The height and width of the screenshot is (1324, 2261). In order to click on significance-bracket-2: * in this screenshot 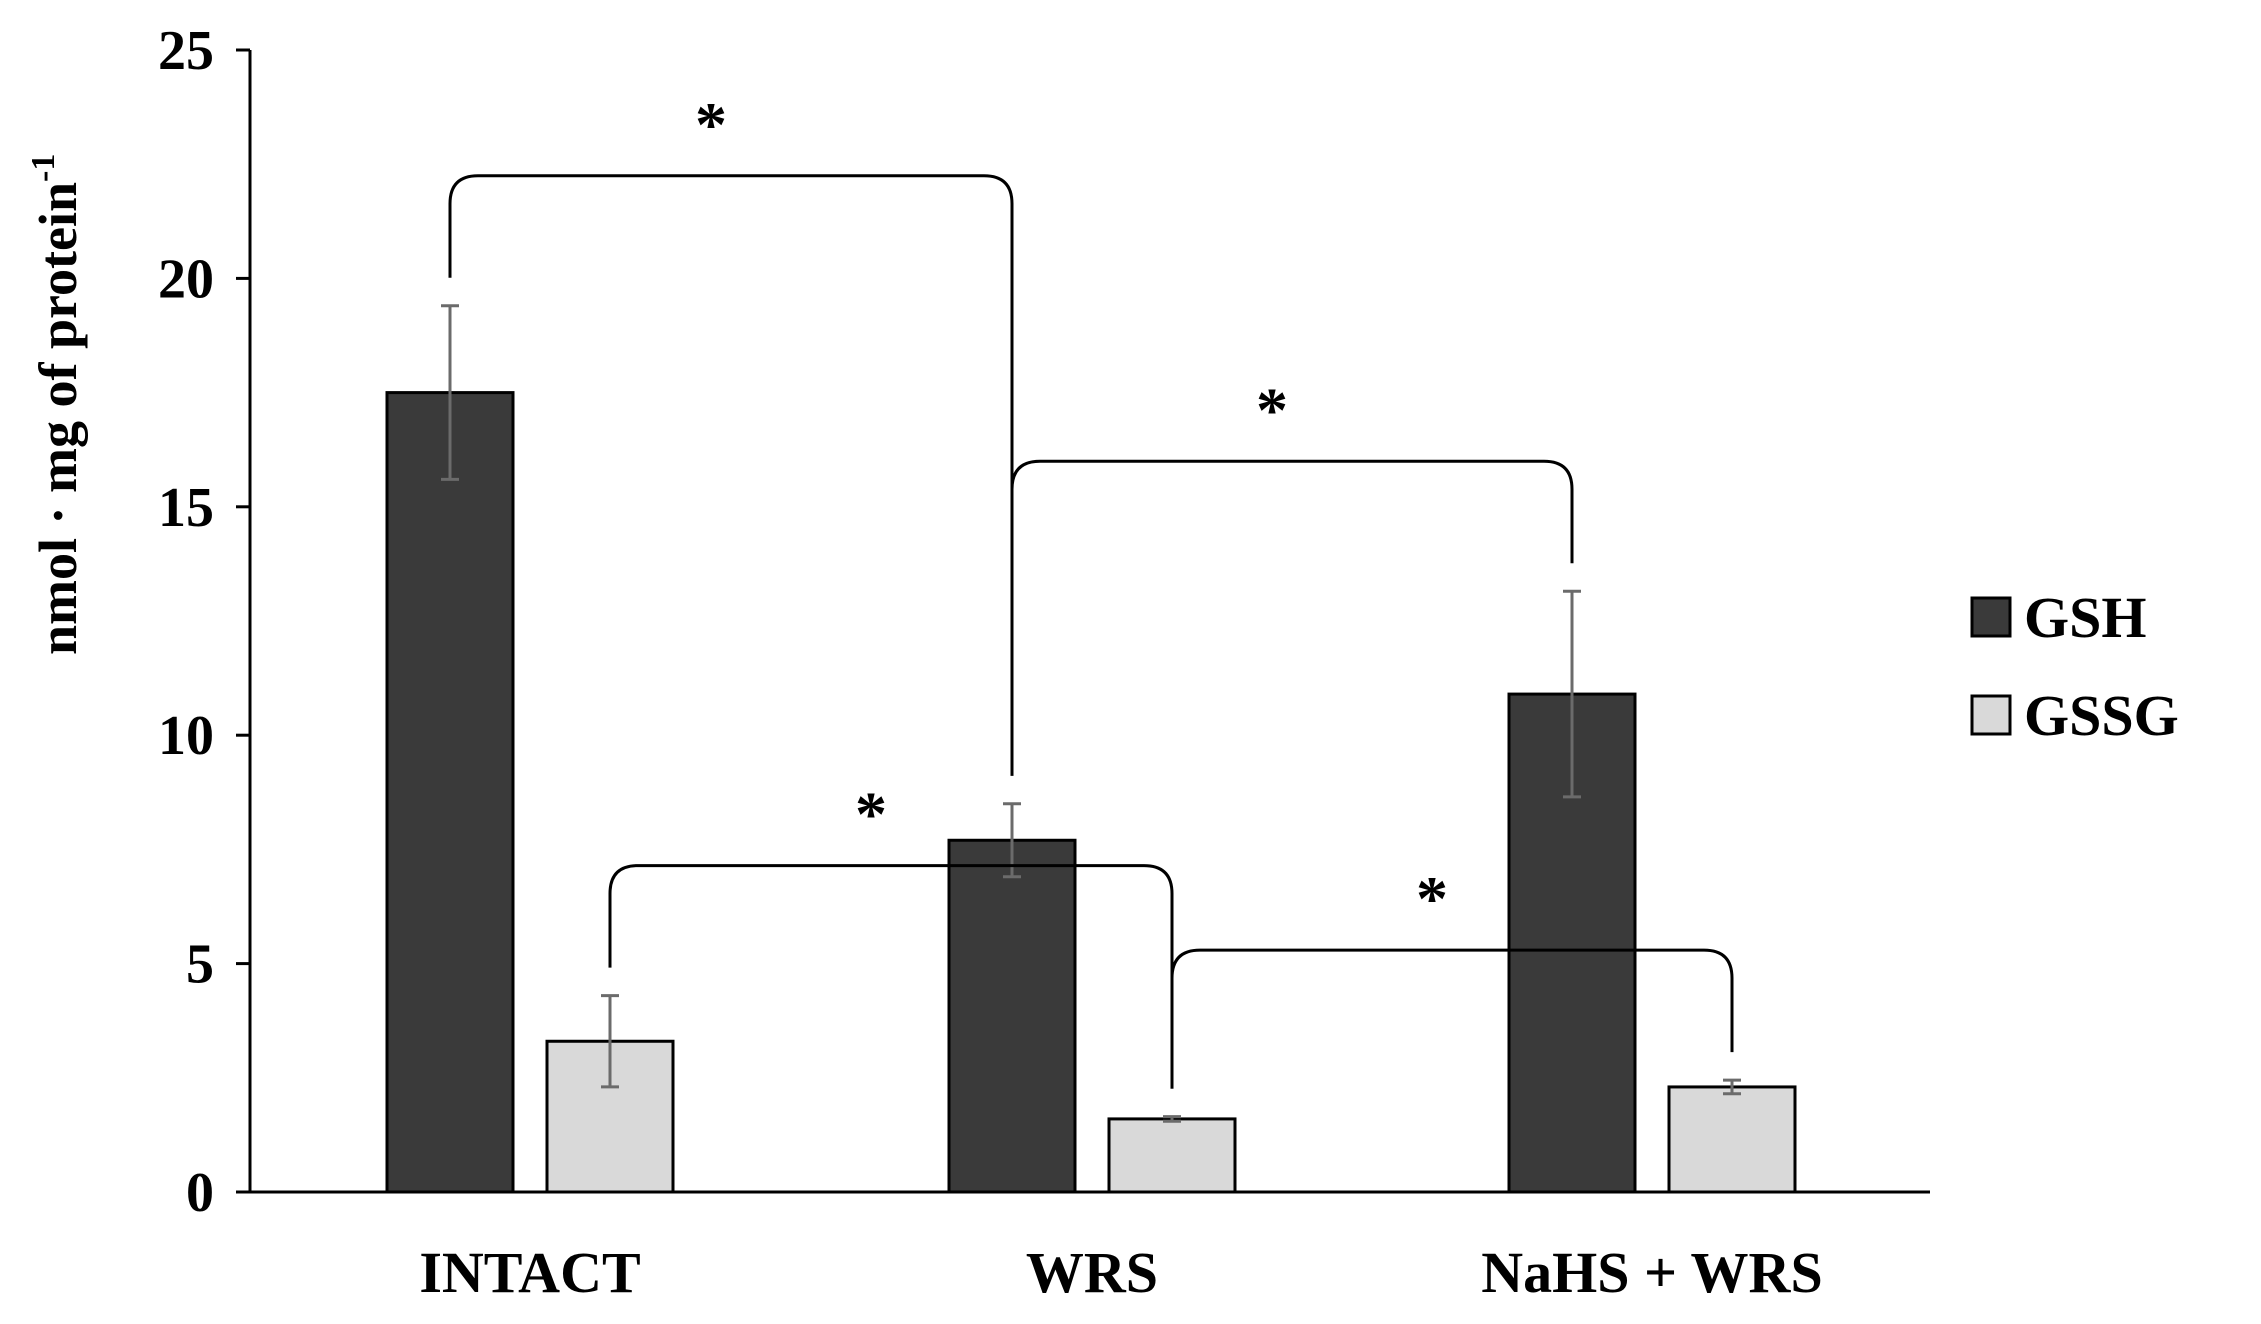, I will do `click(891, 934)`.